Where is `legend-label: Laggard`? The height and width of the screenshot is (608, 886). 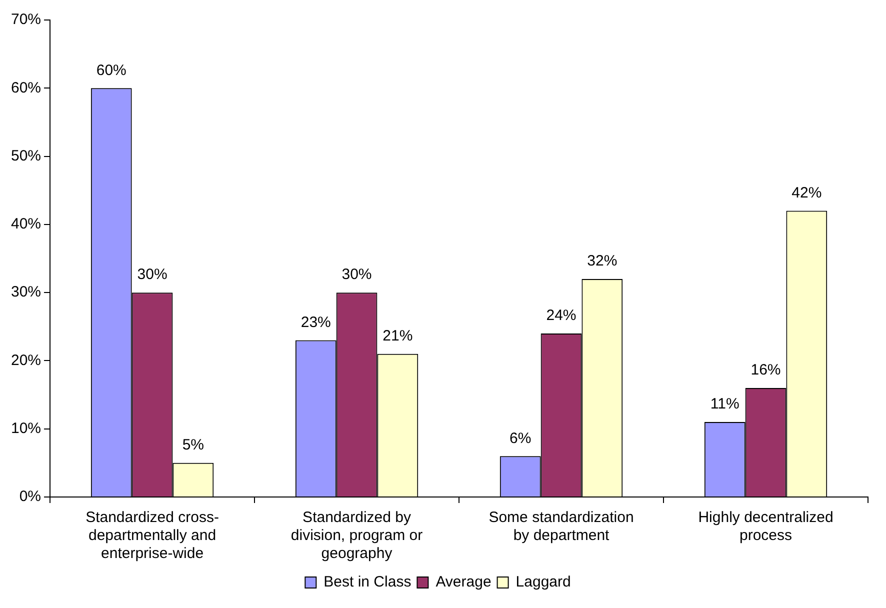
legend-label: Laggard is located at coordinates (543, 582).